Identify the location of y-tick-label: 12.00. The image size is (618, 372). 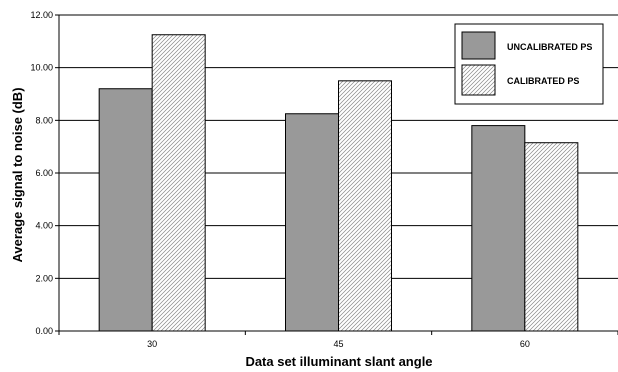
(41, 15).